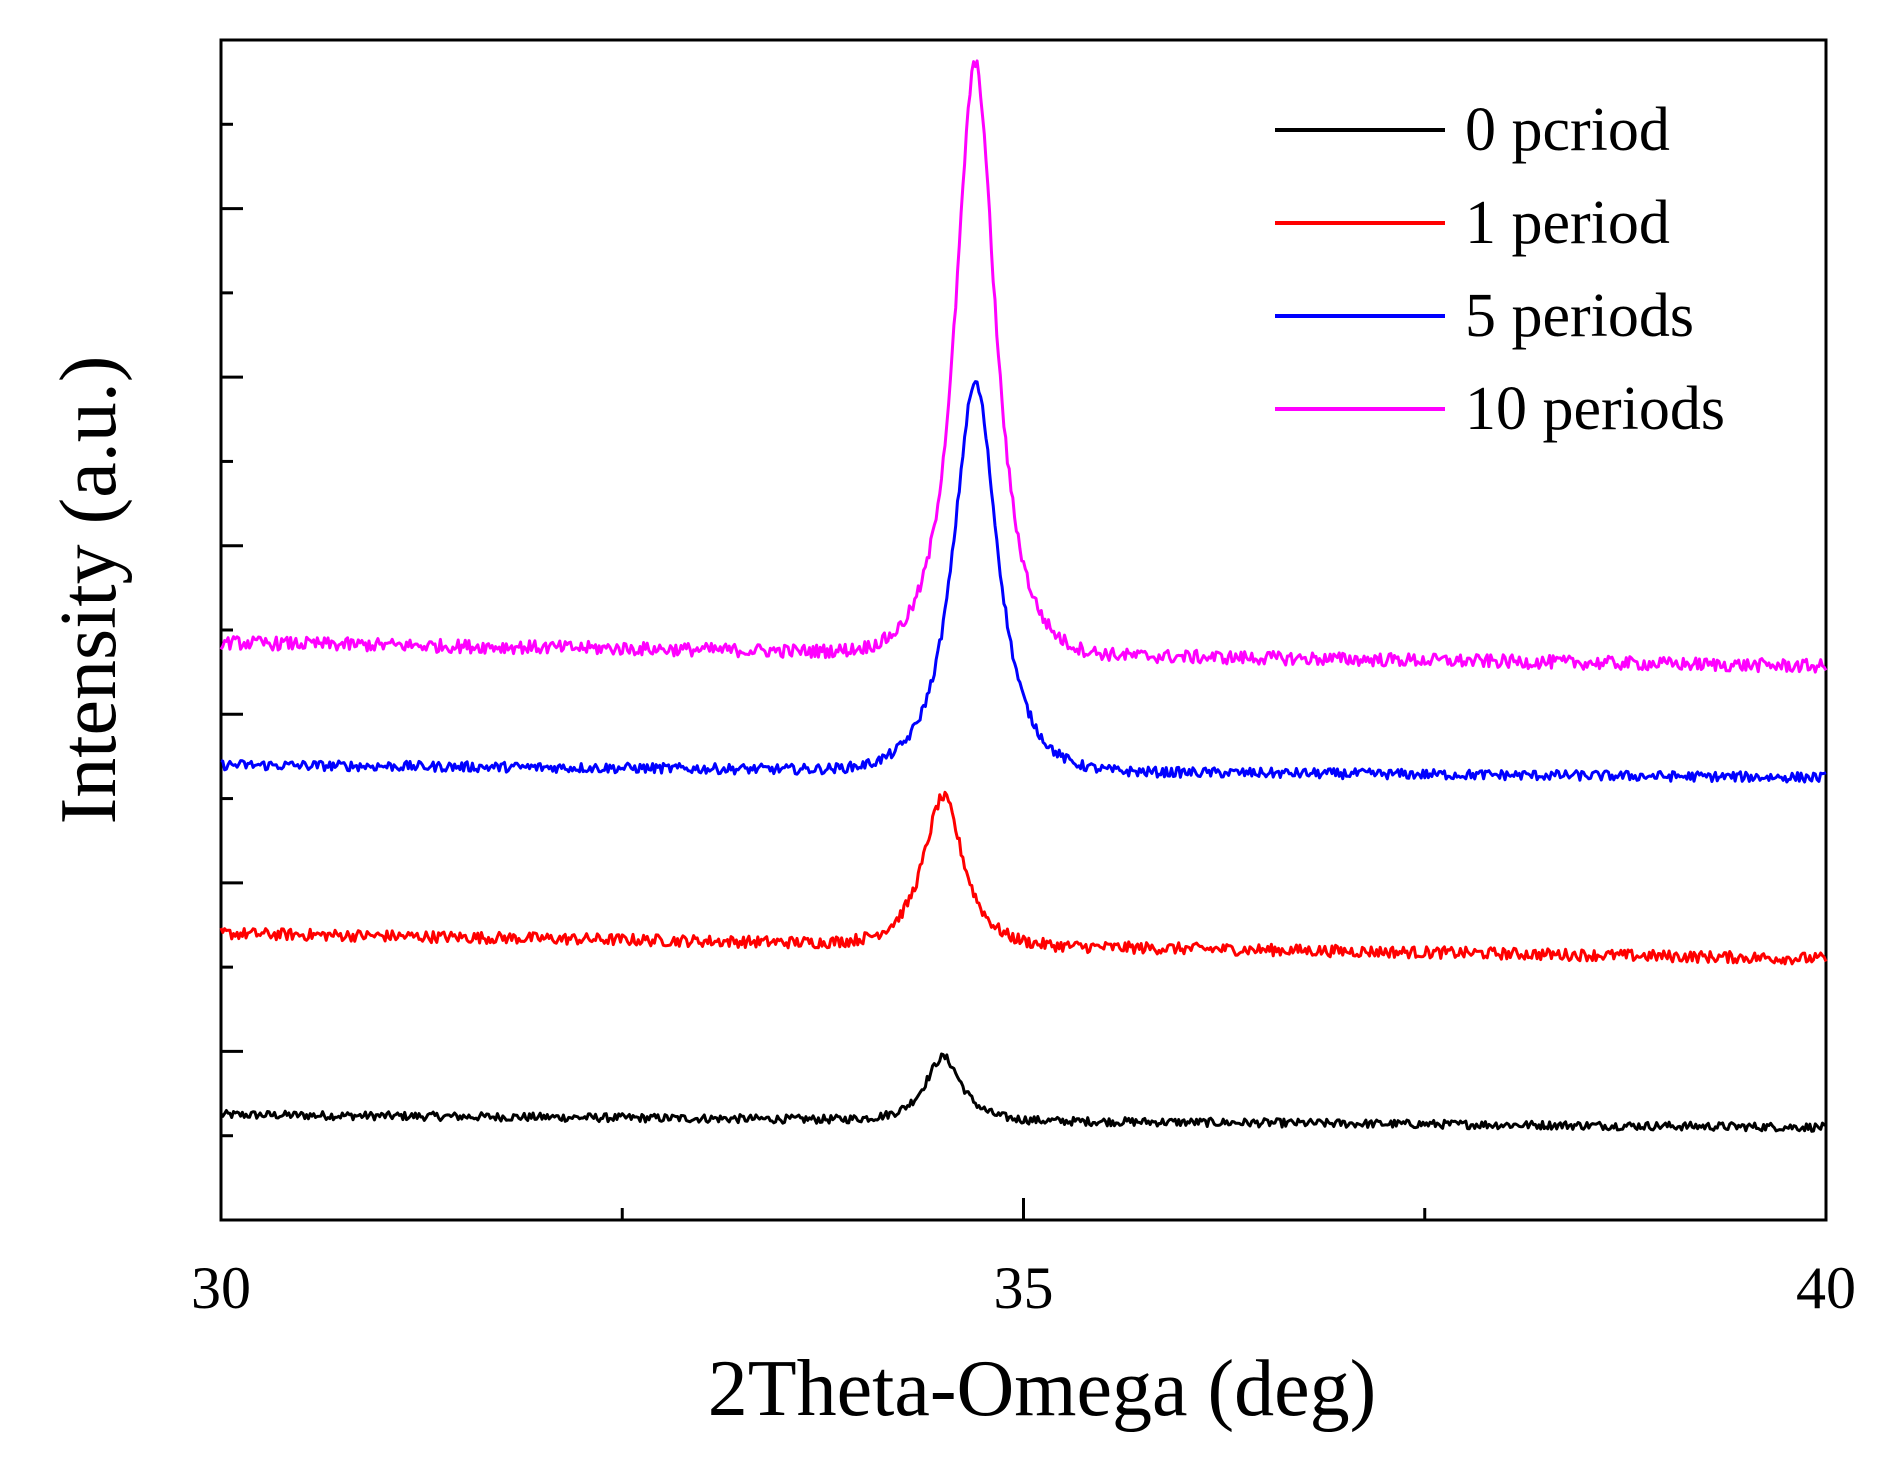 The image size is (1881, 1458). I want to click on y-tick-layer, so click(232, 630).